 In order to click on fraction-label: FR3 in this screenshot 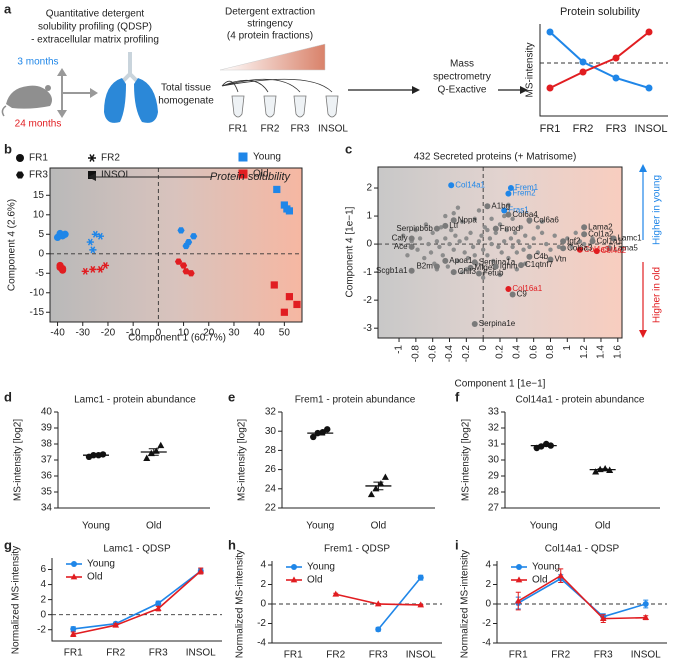, I will do `click(300, 129)`.